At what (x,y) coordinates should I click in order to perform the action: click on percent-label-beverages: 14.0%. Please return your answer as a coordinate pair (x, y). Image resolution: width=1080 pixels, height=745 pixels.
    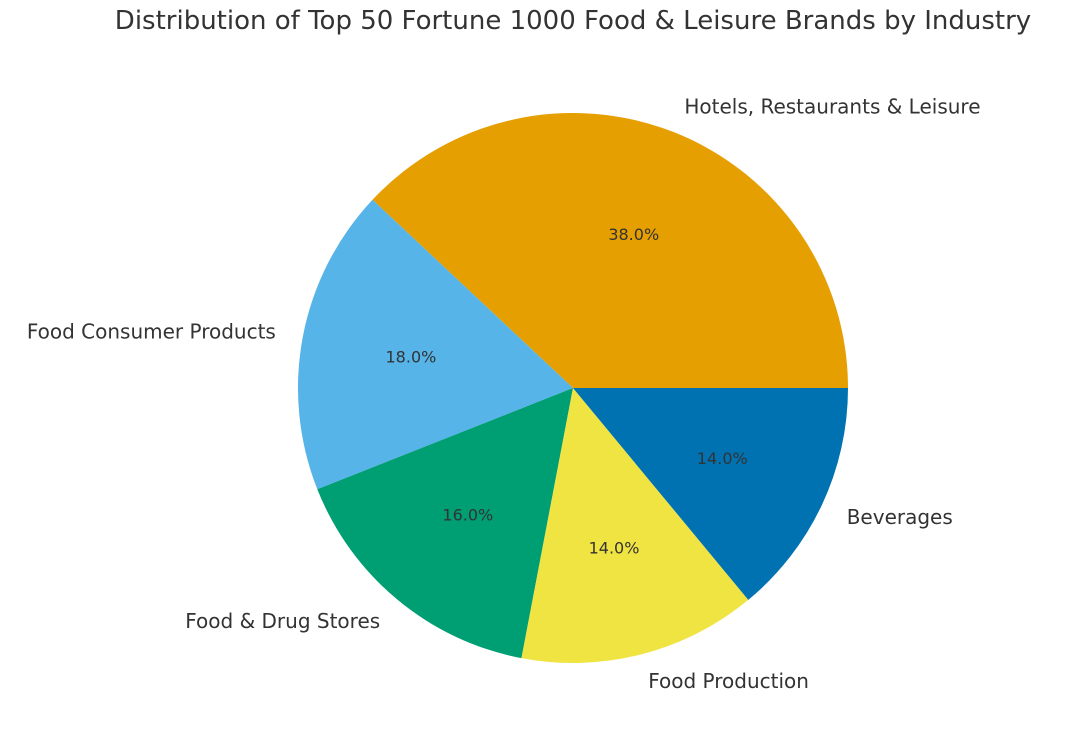
    Looking at the image, I should click on (722, 458).